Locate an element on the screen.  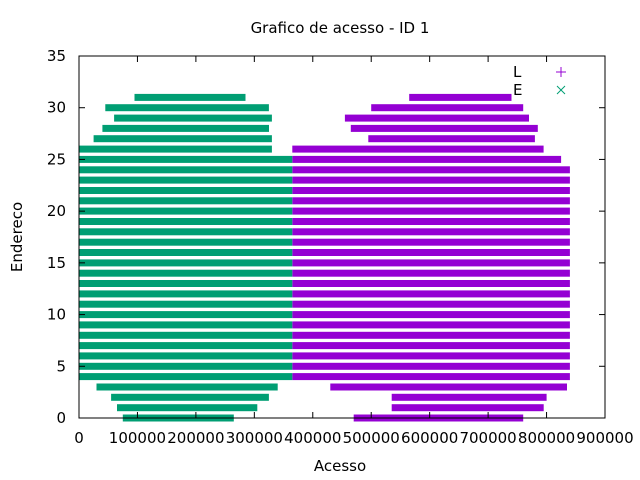
x-tick-label-9: 900000 is located at coordinates (604, 438).